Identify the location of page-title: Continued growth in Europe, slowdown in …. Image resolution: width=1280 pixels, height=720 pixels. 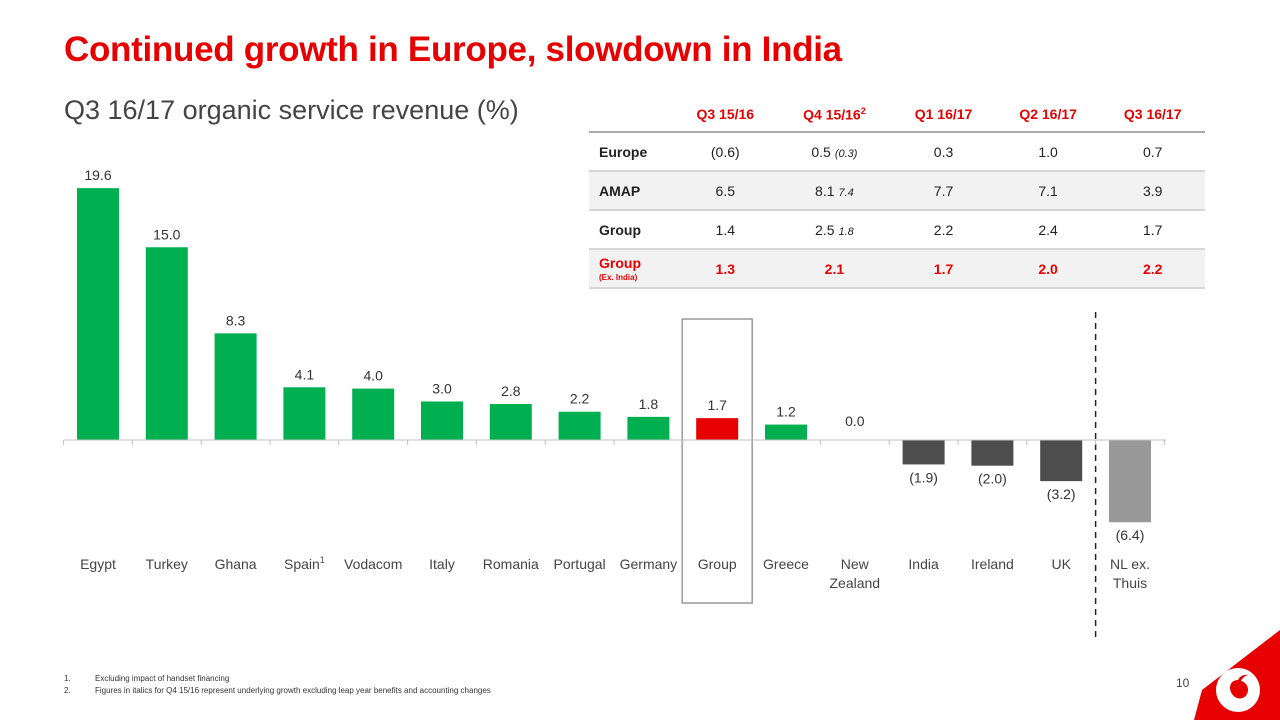
(453, 49).